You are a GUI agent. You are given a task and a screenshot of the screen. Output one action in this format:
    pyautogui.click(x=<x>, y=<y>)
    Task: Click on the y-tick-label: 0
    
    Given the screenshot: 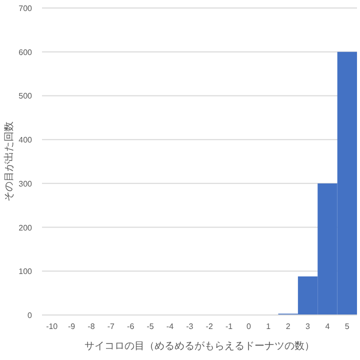 What is the action you would take?
    pyautogui.click(x=30, y=315)
    